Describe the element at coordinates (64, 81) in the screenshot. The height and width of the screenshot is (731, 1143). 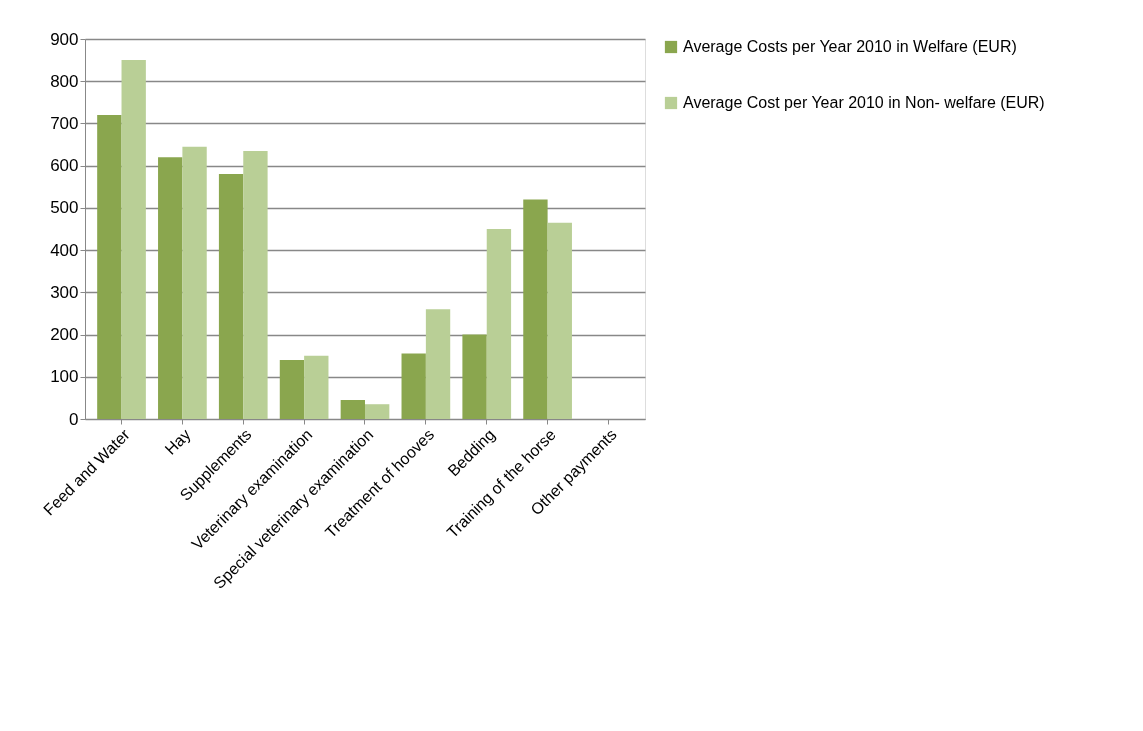
I see `y-tick-label: 800` at that location.